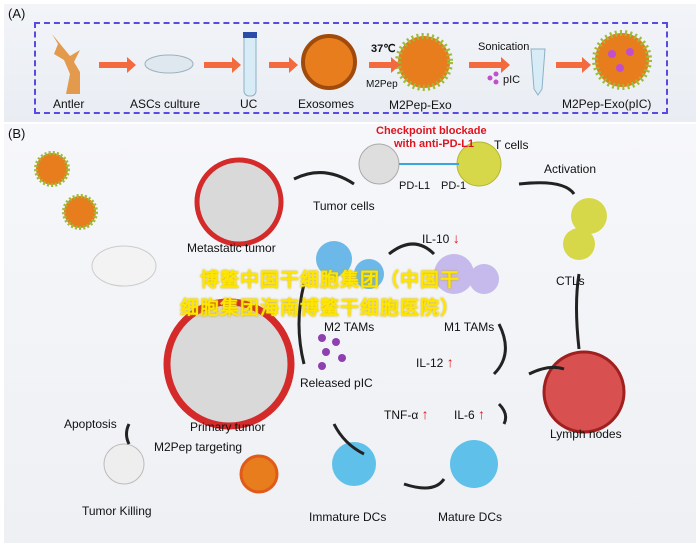 The image size is (700, 547). What do you see at coordinates (622, 60) in the screenshot?
I see `m2pep-exo-pic-icon` at bounding box center [622, 60].